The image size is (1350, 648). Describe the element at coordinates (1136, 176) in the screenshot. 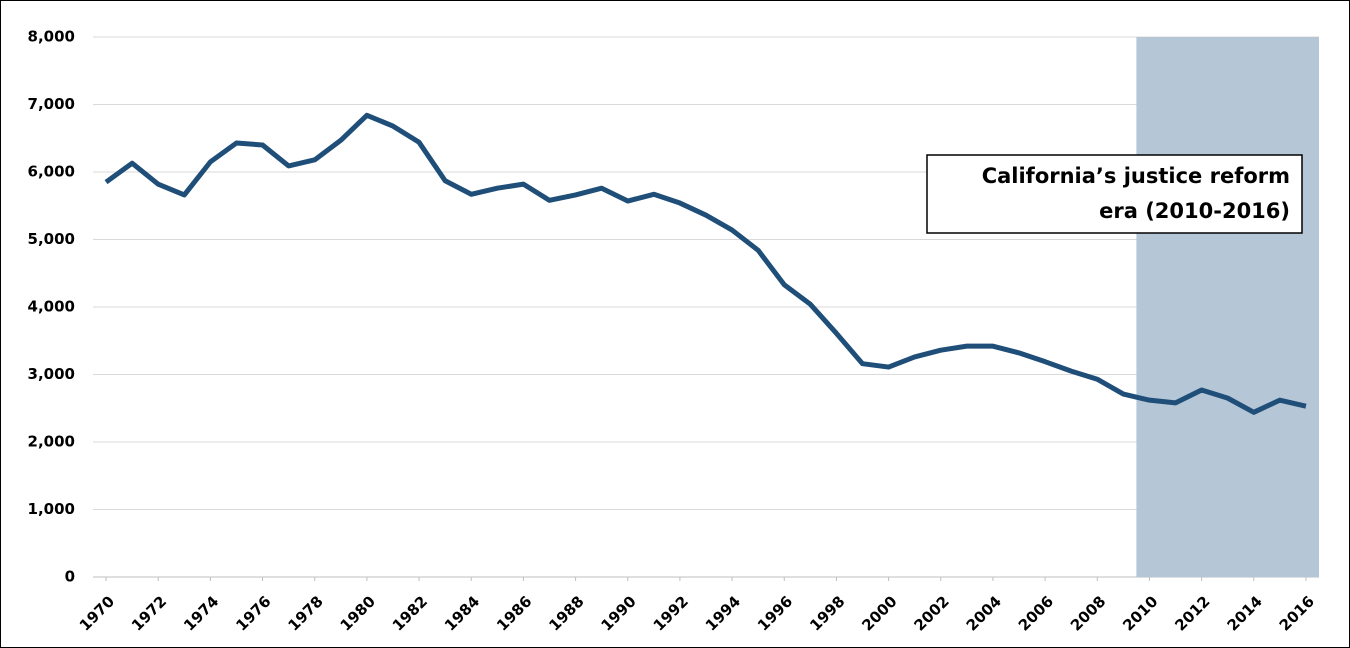

I see `annotation: California’s justice reform` at that location.